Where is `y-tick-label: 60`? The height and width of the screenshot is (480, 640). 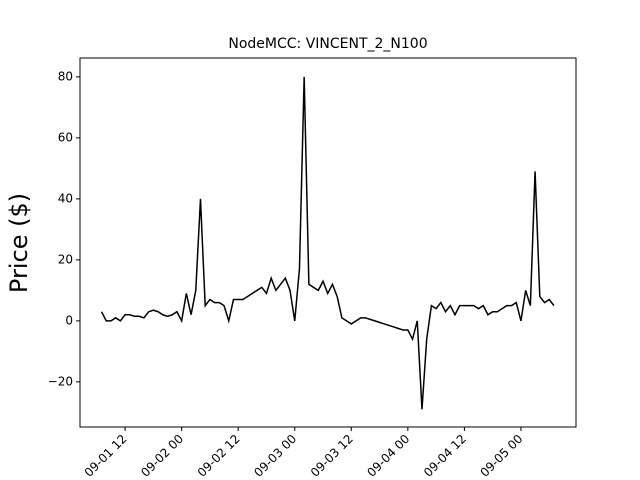
y-tick-label: 60 is located at coordinates (65, 137).